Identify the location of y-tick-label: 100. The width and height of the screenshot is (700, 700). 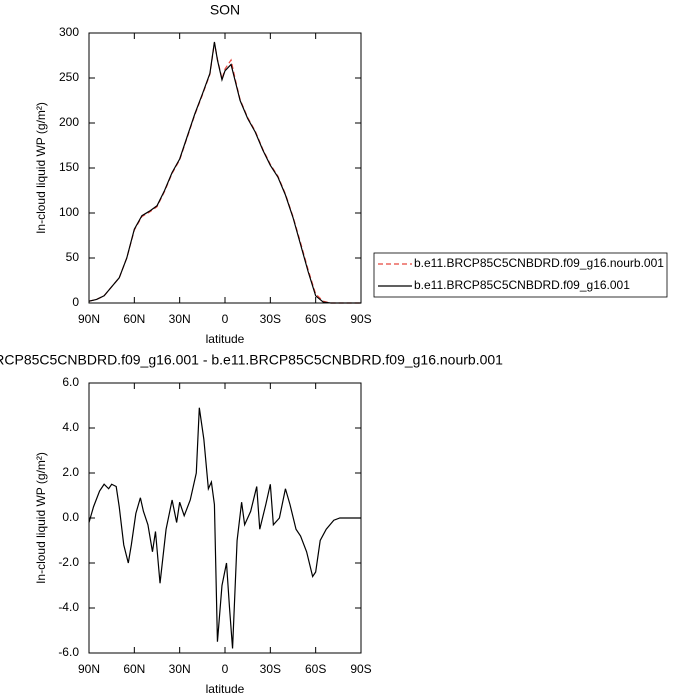
(69, 212).